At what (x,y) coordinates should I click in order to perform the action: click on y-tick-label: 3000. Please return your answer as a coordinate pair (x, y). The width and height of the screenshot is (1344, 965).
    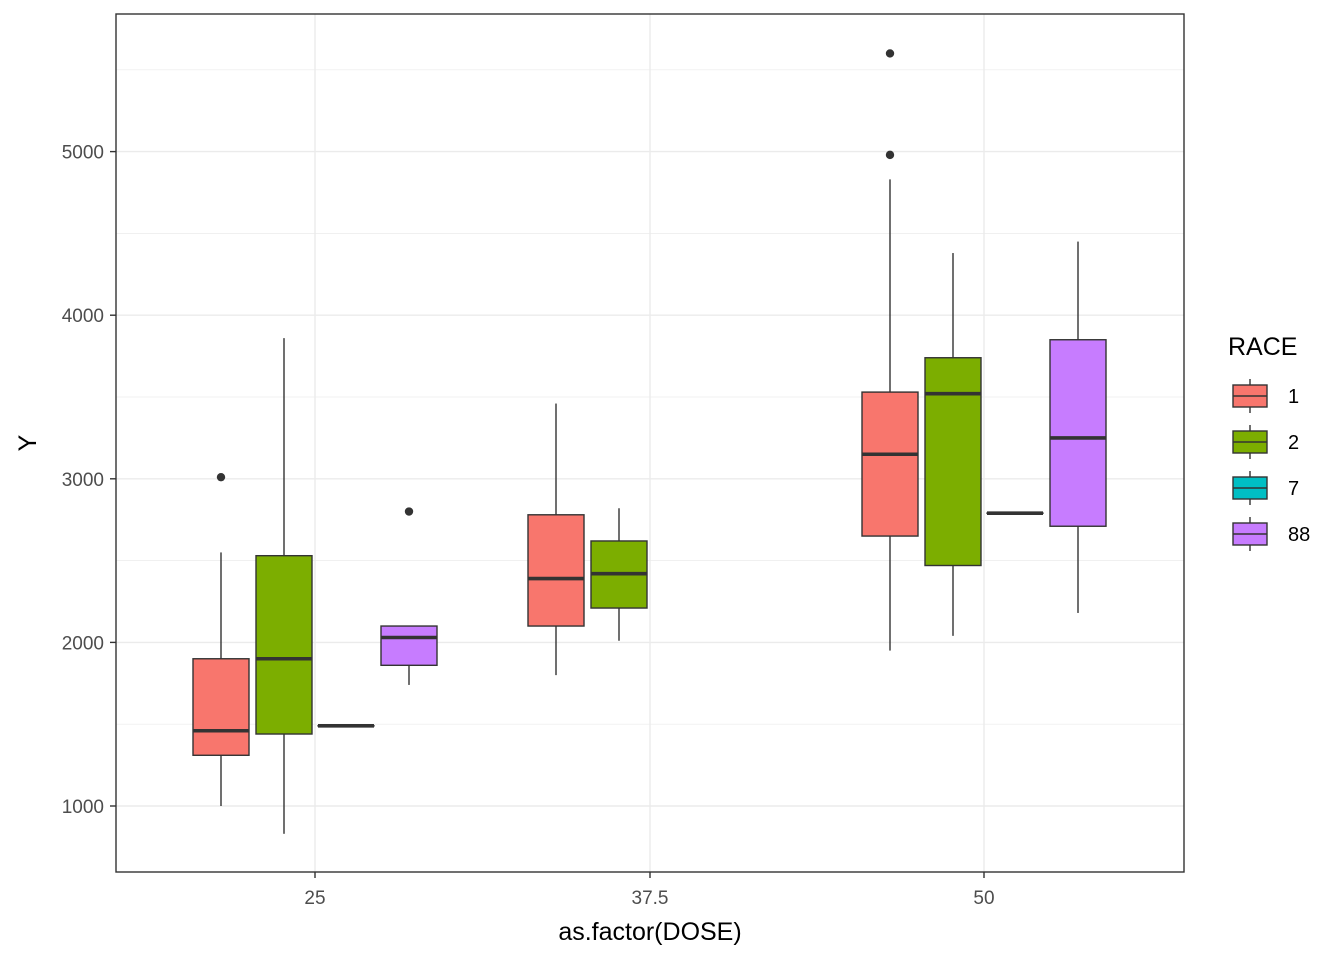
    Looking at the image, I should click on (83, 480).